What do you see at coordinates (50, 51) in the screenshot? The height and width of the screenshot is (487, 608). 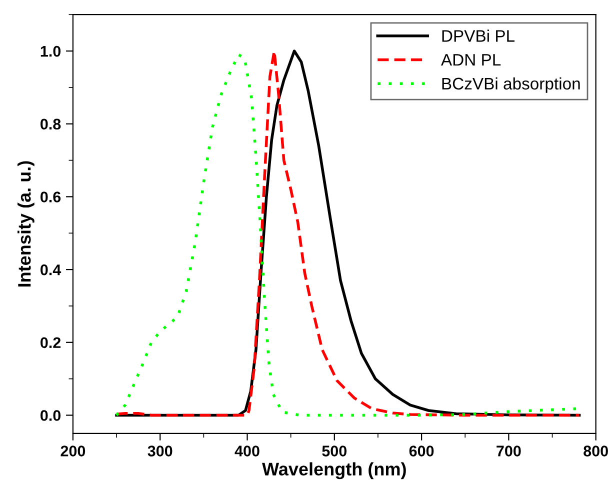 I see `y-tick-label: 1.0` at bounding box center [50, 51].